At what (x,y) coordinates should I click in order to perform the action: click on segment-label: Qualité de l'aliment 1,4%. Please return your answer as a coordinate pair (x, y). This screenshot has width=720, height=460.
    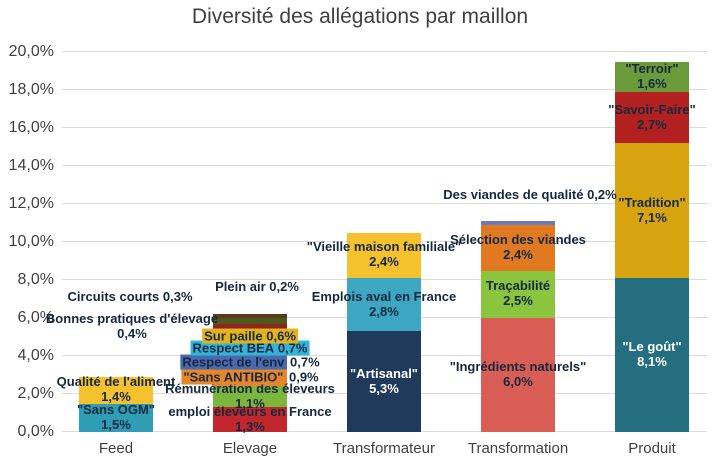
    Looking at the image, I should click on (116, 389).